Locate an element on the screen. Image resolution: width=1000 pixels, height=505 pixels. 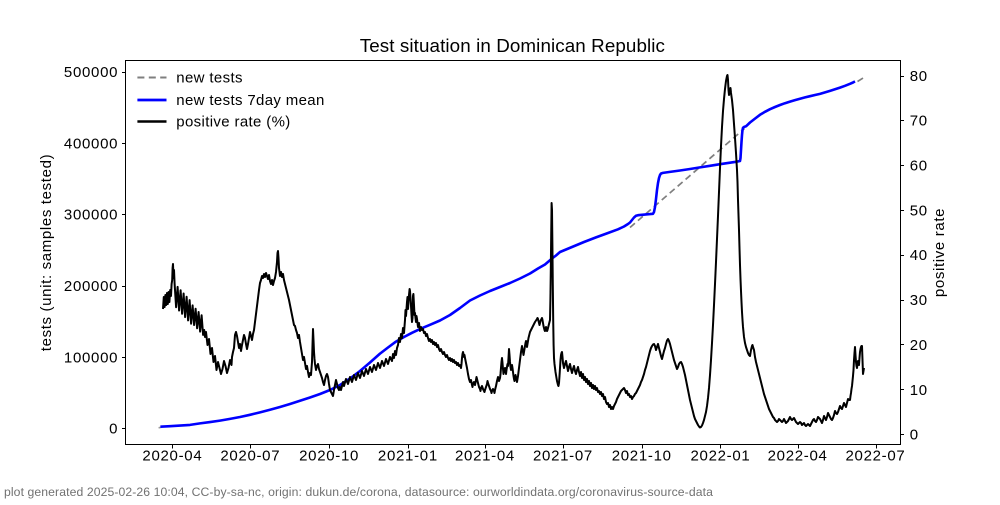
svg-text: 2021-07 is located at coordinates (563, 455).